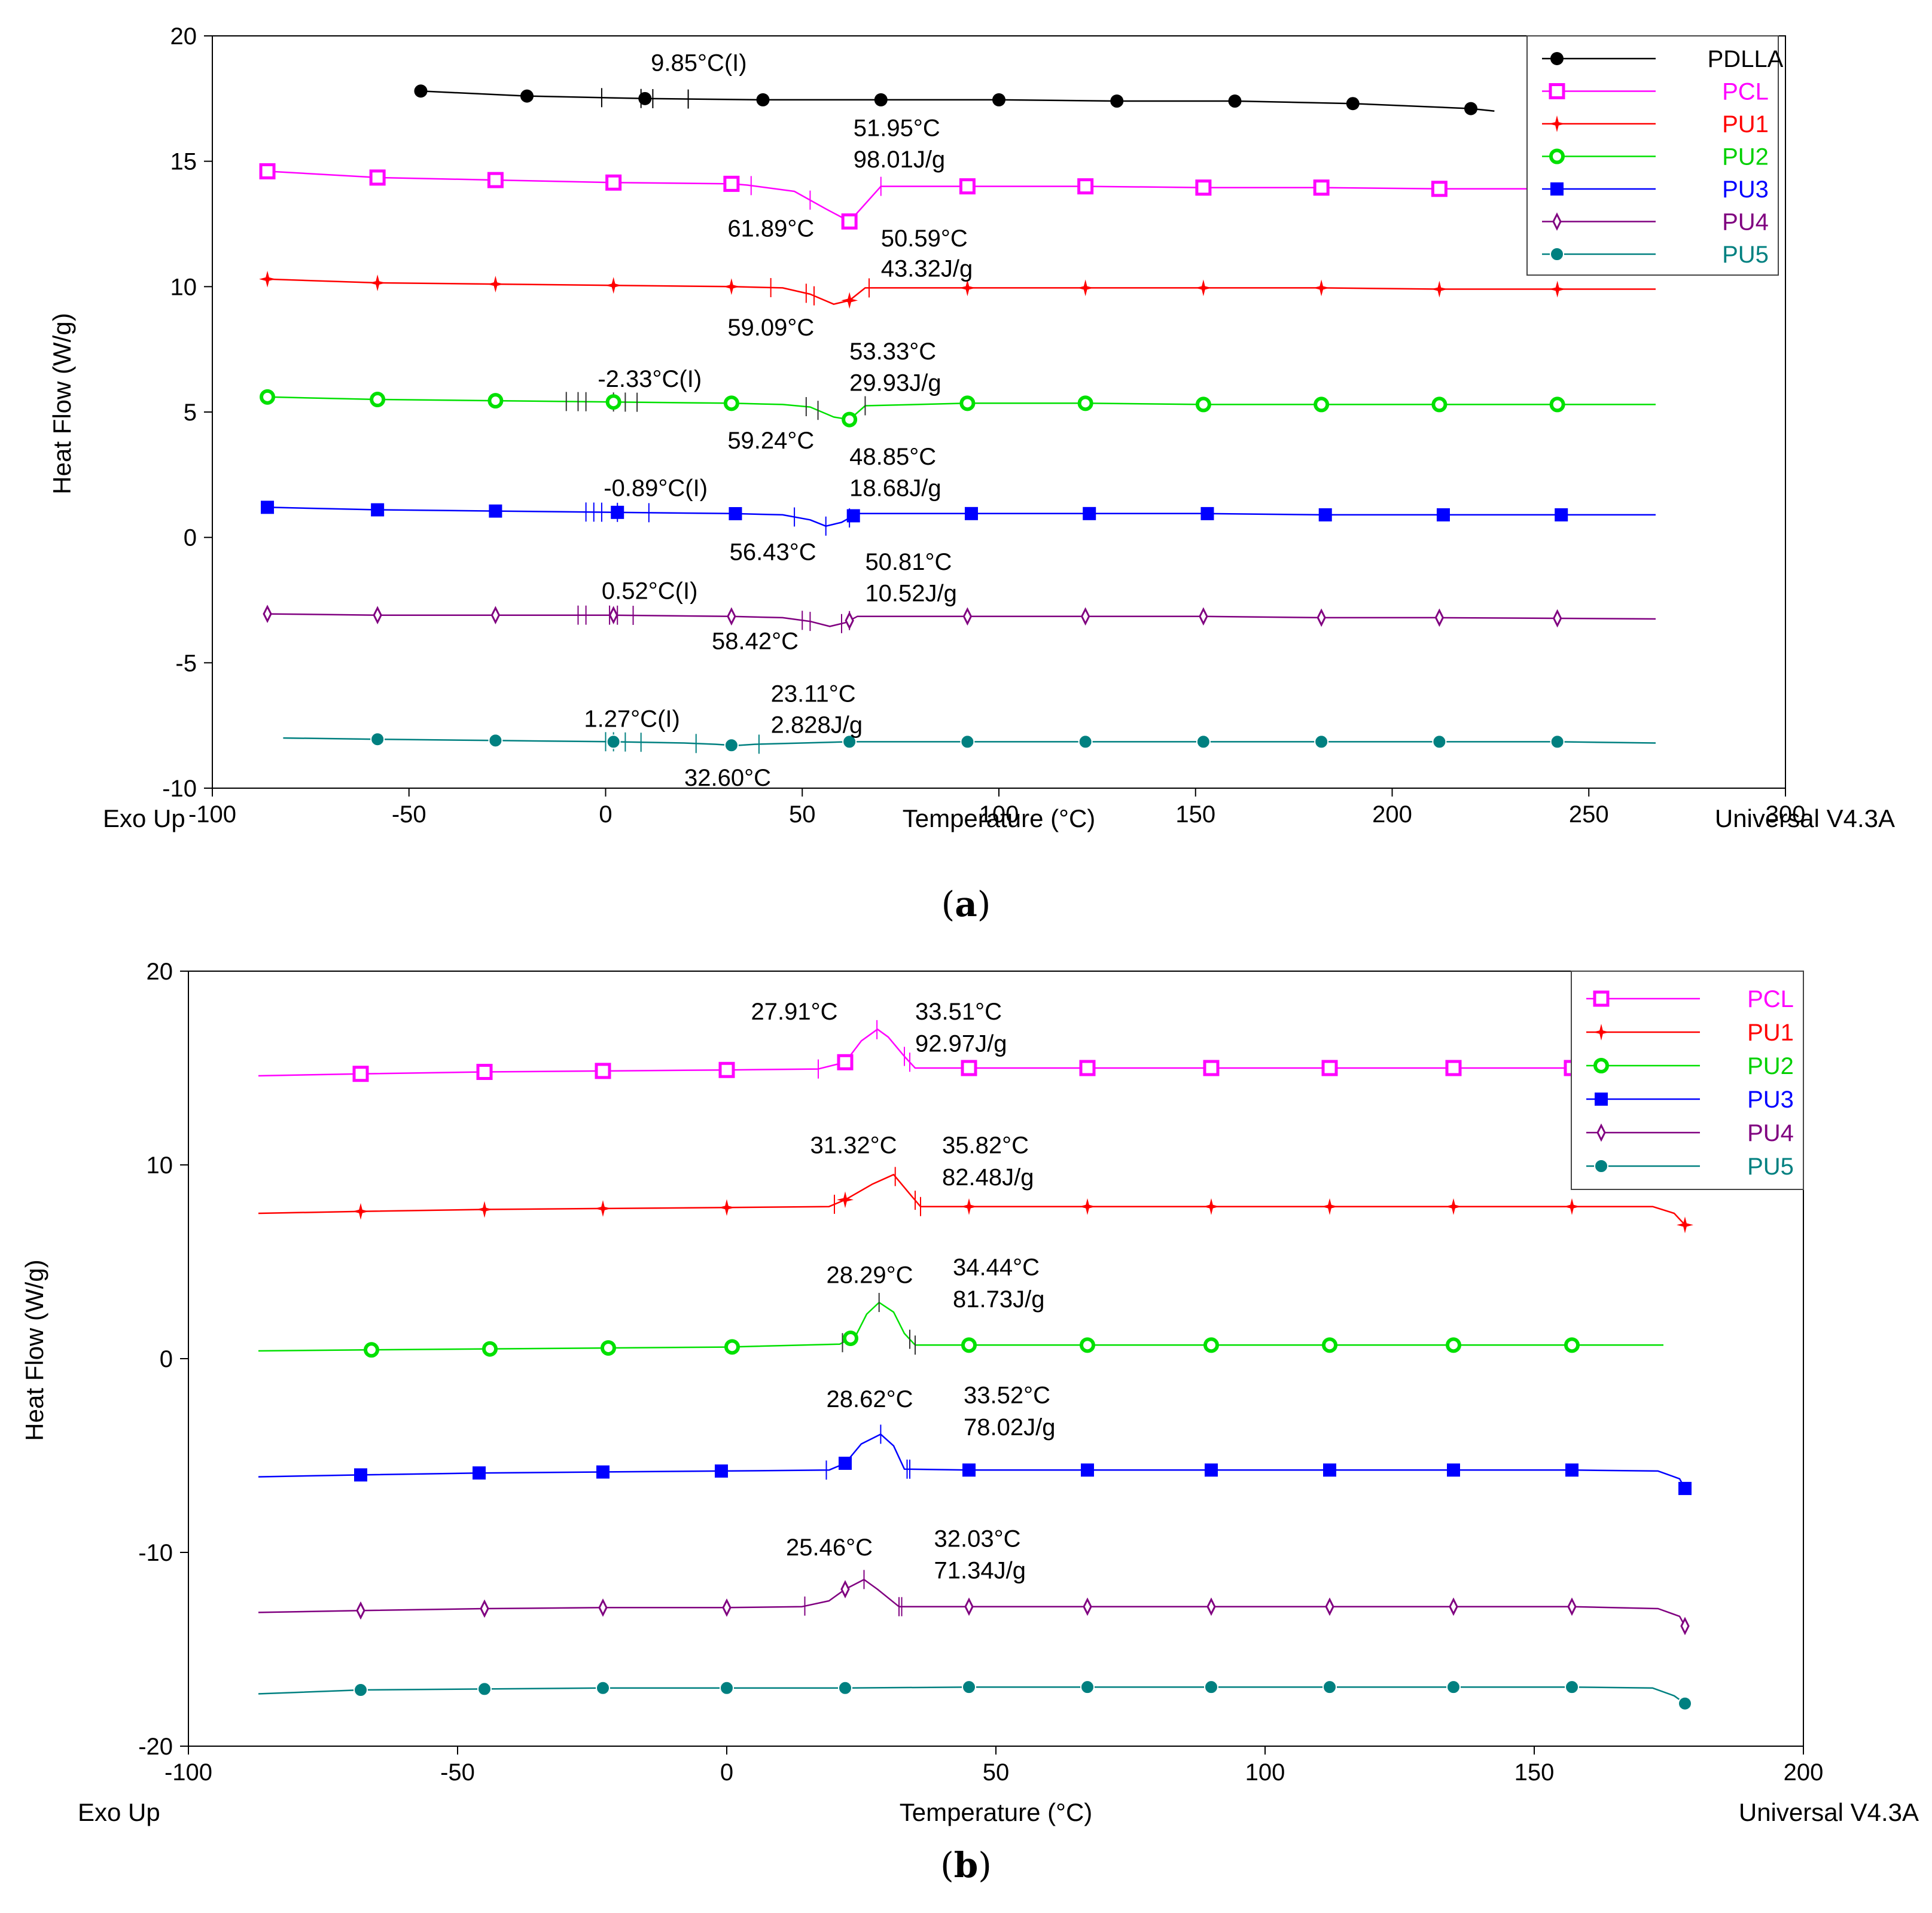 Image resolution: width=1932 pixels, height=1913 pixels. Describe the element at coordinates (119, 1812) in the screenshot. I see `exo-up-label: Exo Up` at that location.